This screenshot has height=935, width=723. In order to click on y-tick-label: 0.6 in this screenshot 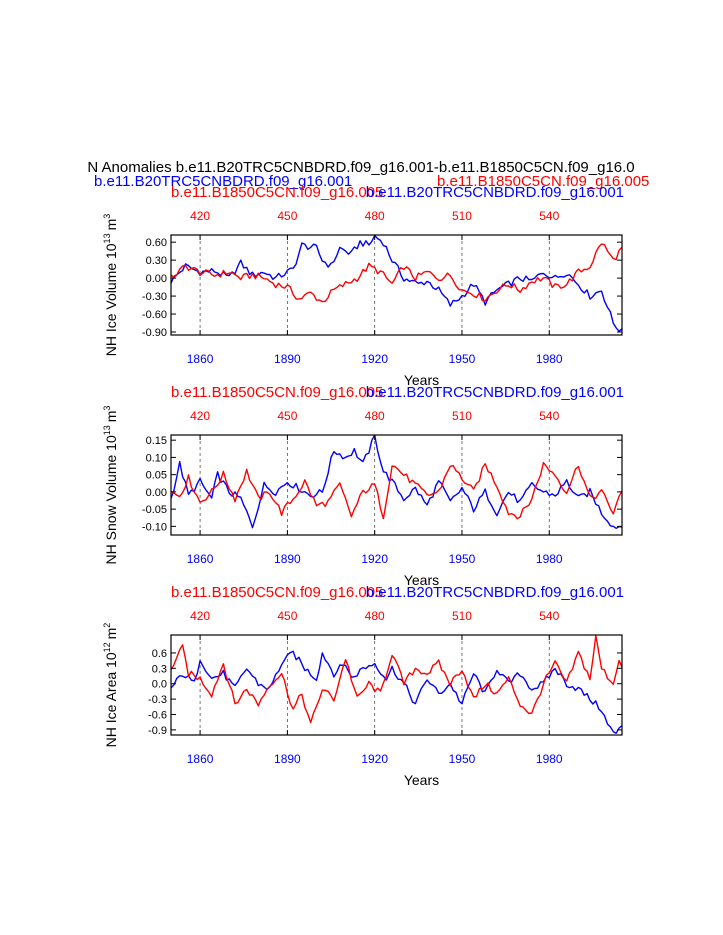, I will do `click(159, 654)`.